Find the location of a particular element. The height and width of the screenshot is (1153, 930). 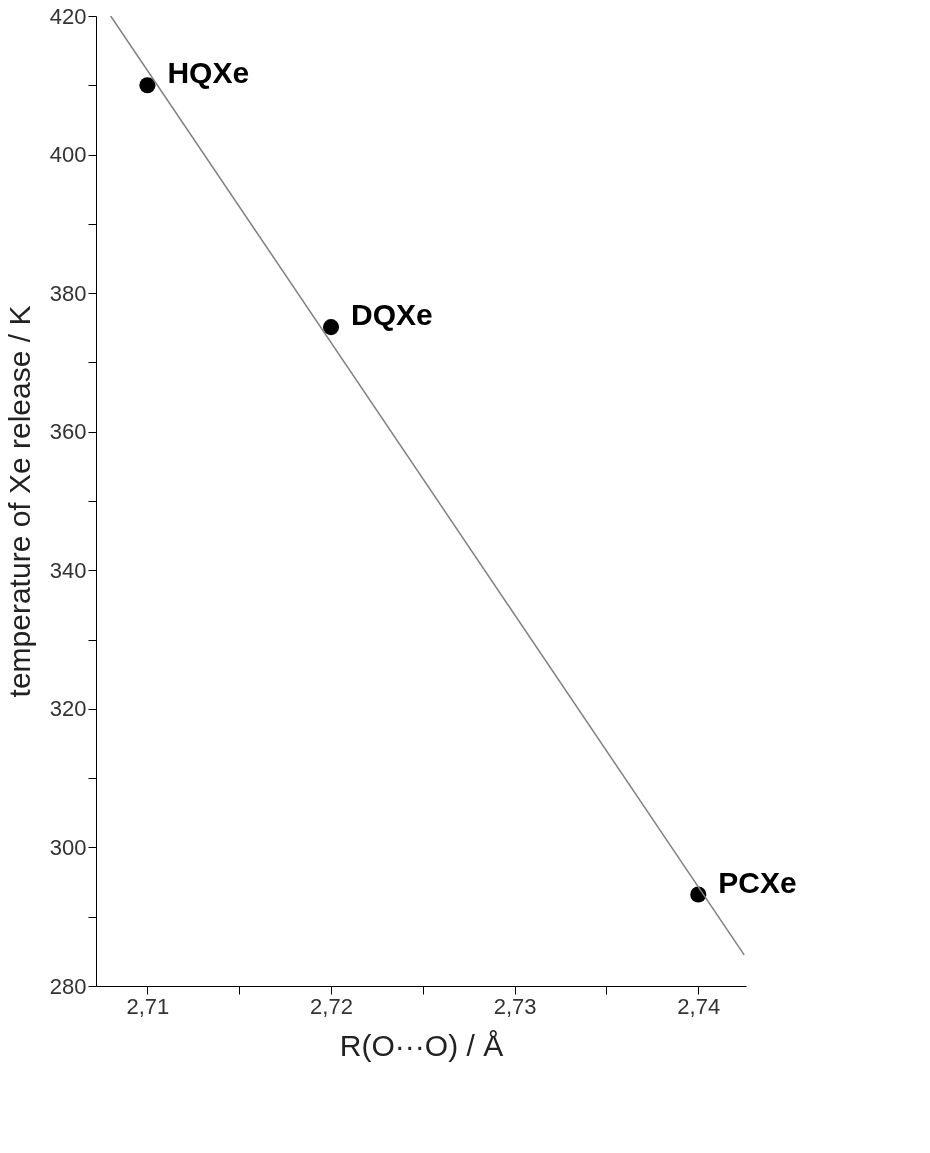

y-tick-label: 420 is located at coordinates (68, 16).